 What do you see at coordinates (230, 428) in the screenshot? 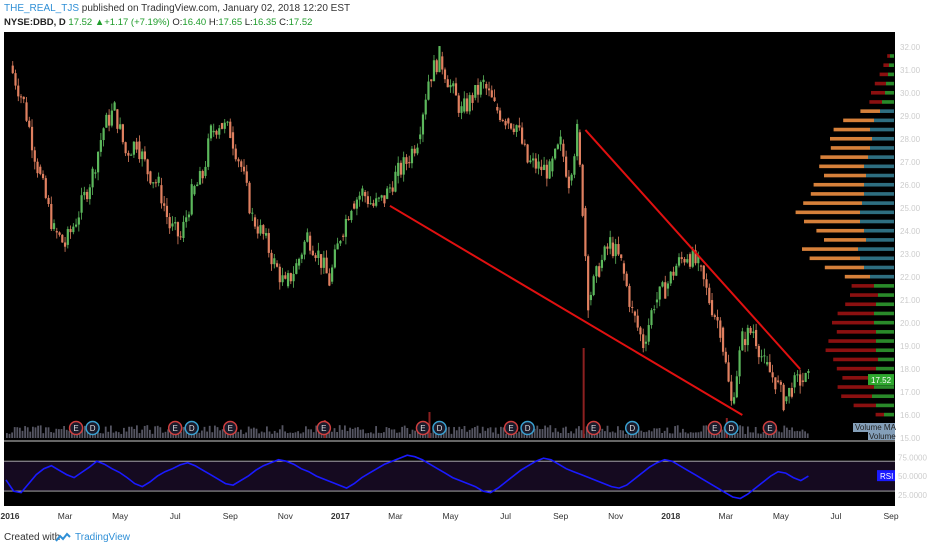
I see `marker-label: E` at bounding box center [230, 428].